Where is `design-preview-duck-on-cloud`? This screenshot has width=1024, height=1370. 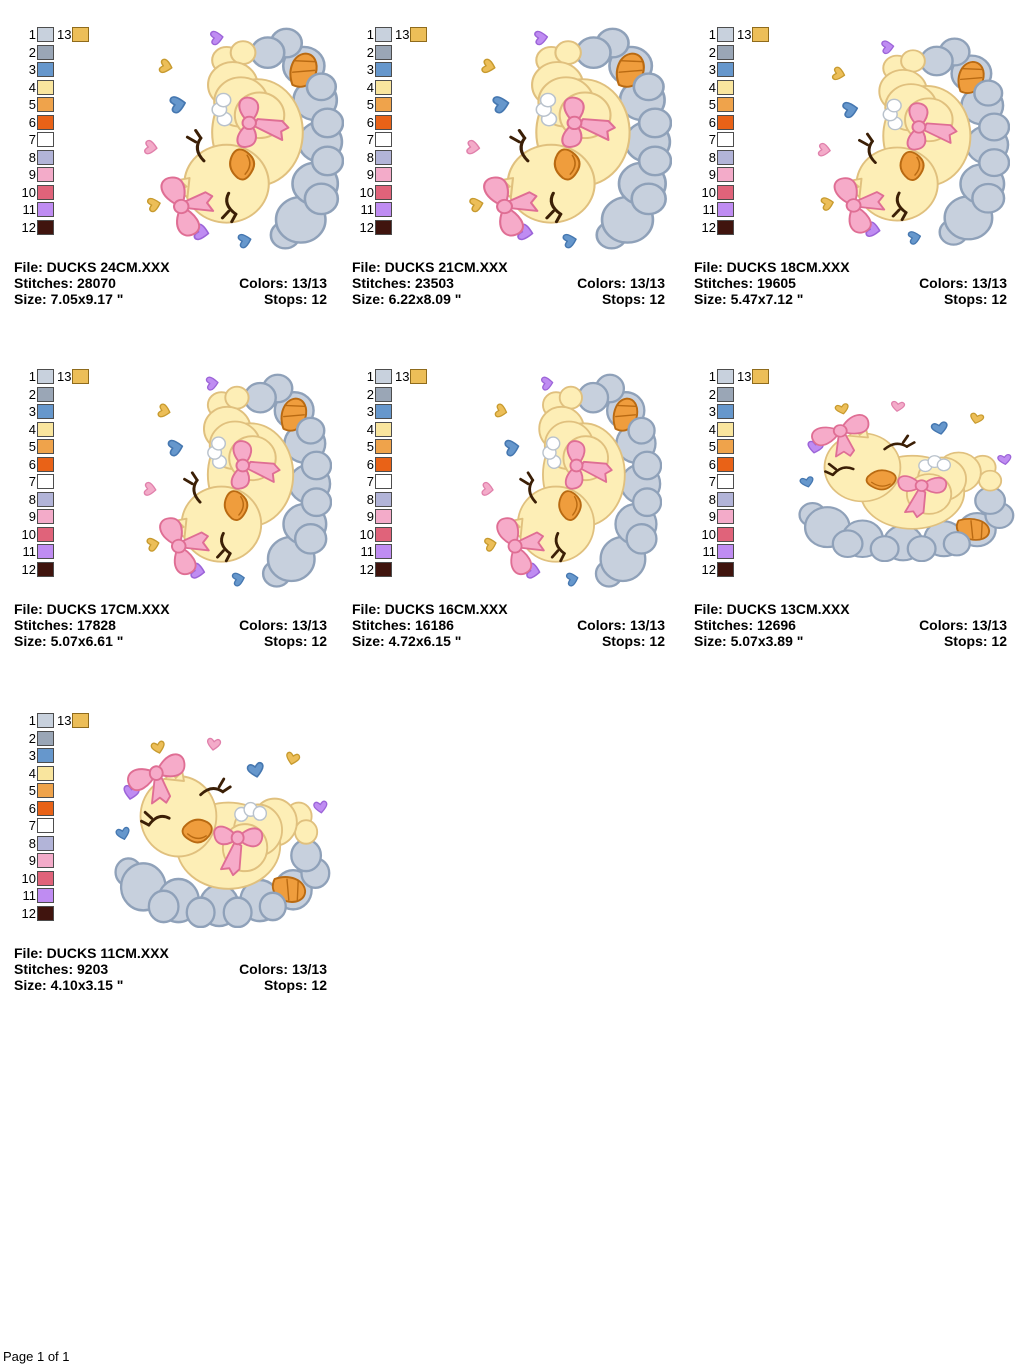
design-preview-duck-on-cloud is located at coordinates (911, 143).